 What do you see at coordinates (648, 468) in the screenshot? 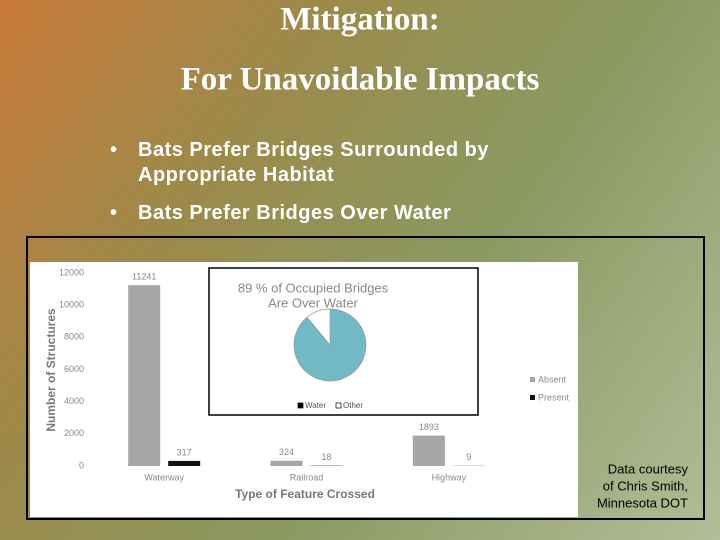
I see `note: Data courtesy` at bounding box center [648, 468].